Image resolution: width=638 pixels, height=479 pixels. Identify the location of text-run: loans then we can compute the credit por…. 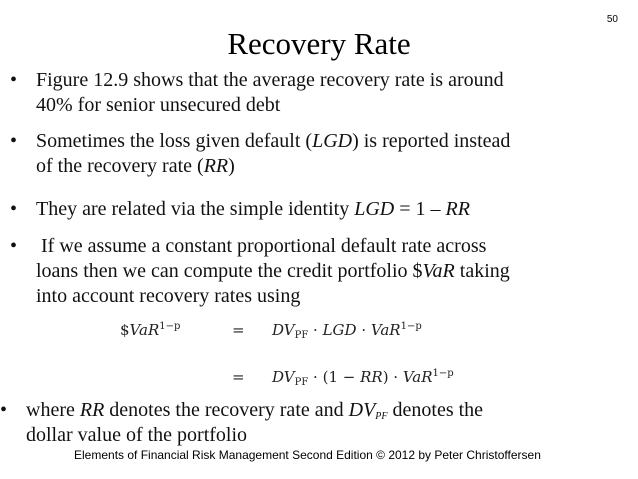
(229, 271).